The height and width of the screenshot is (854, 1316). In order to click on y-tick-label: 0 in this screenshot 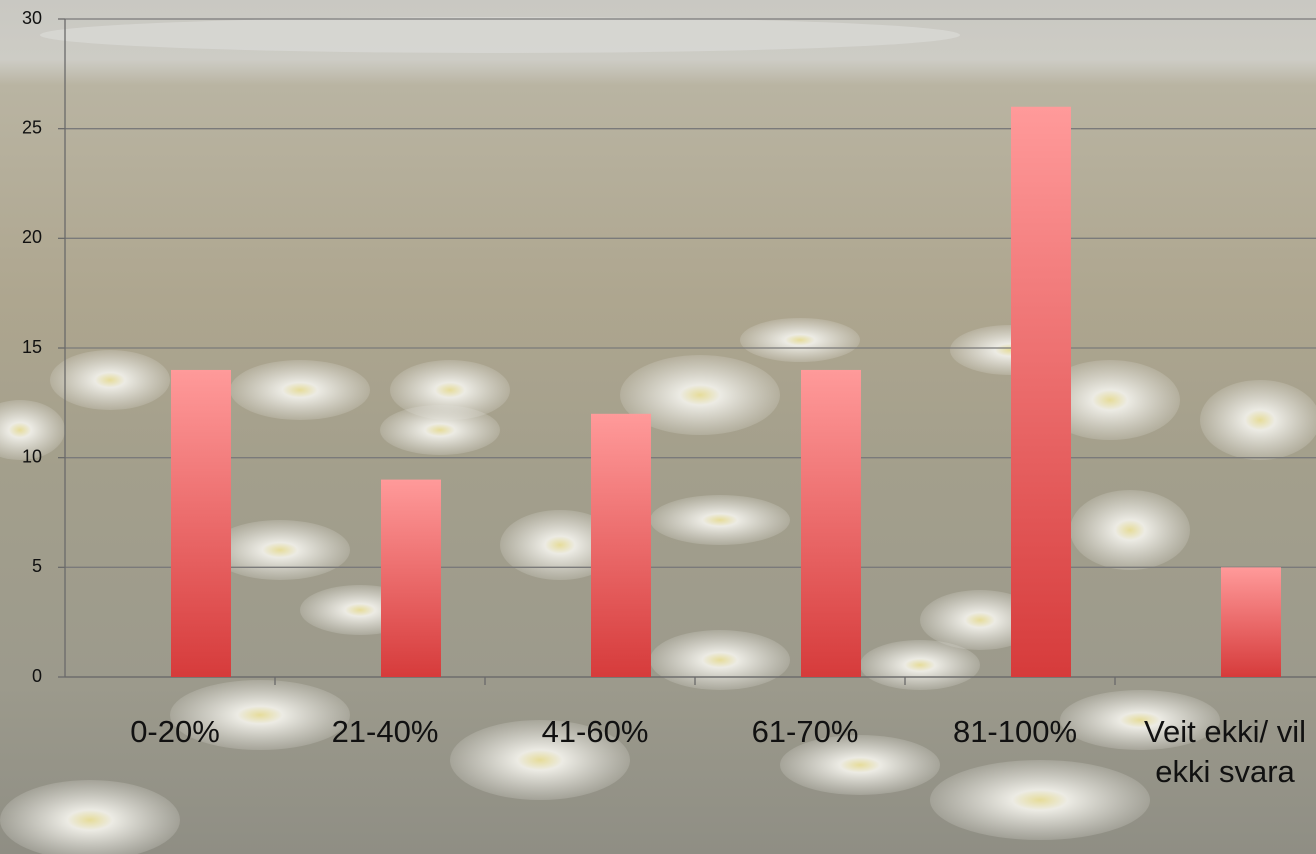, I will do `click(37, 676)`.